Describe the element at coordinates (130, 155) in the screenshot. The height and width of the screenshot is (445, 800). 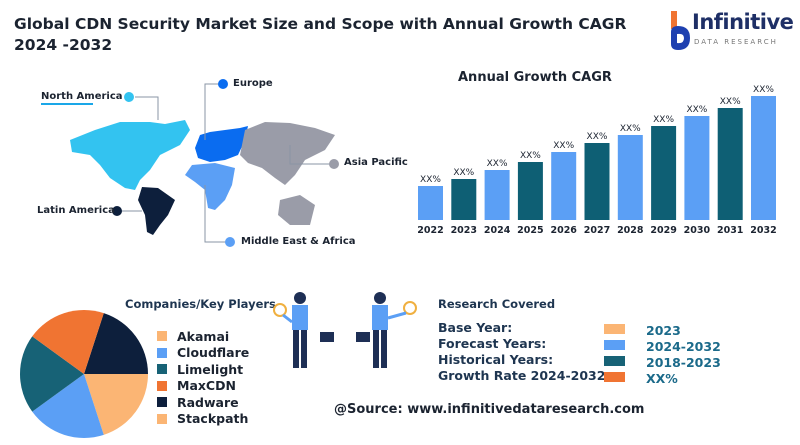
I see `map-north-america` at that location.